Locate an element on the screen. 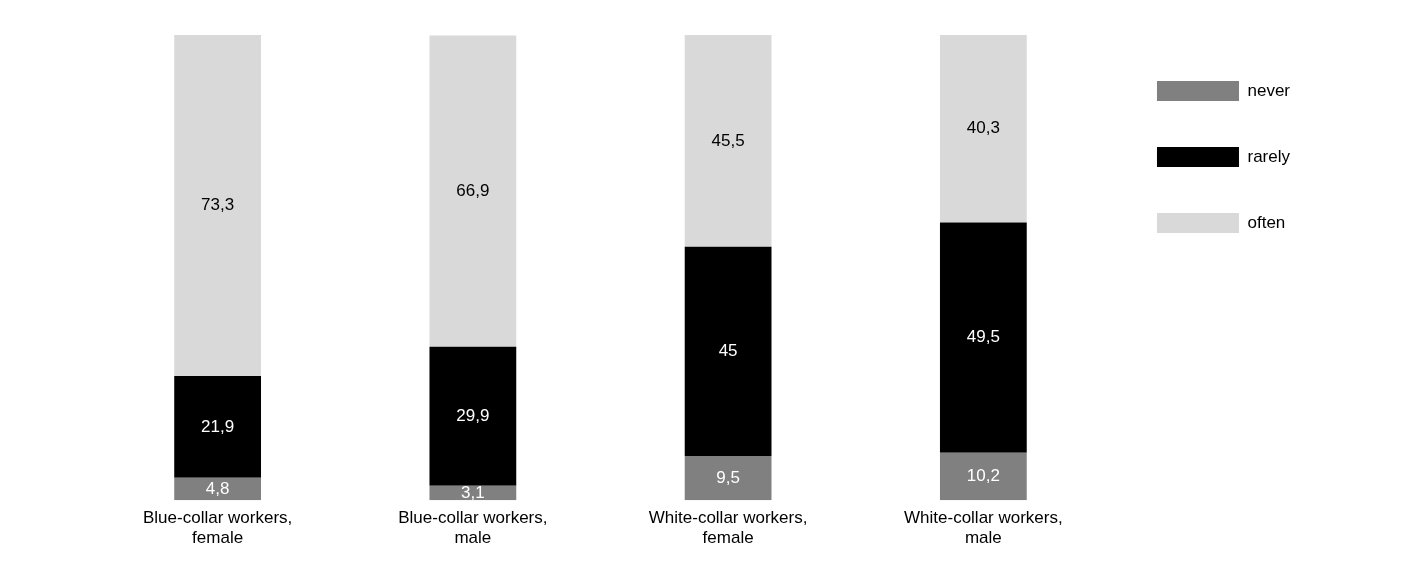 The width and height of the screenshot is (1410, 562). data-label: 29,9 is located at coordinates (473, 415).